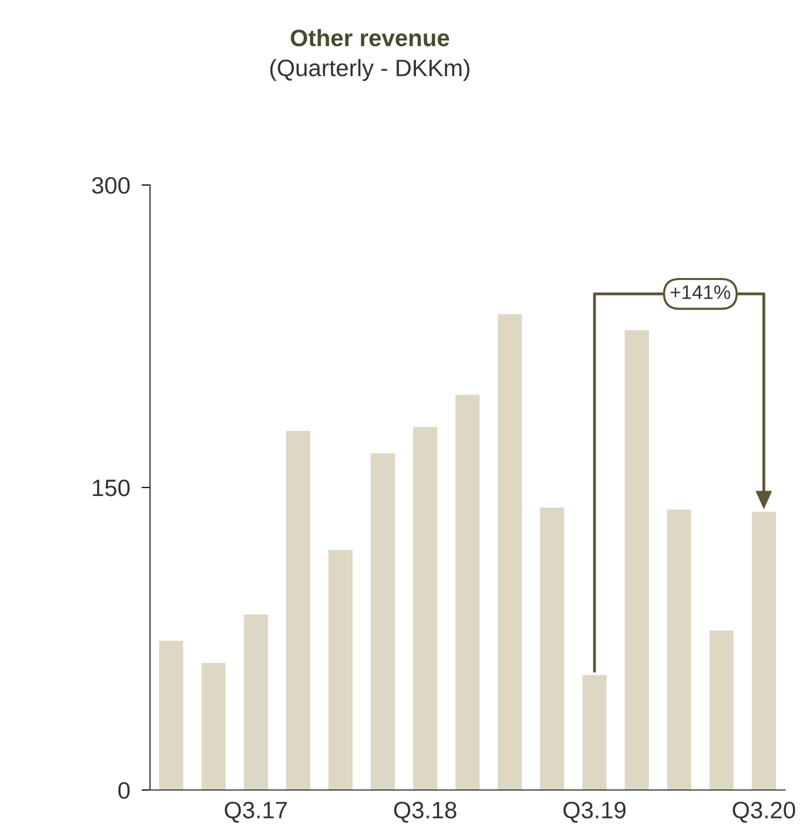  What do you see at coordinates (111, 488) in the screenshot?
I see `y-tick-label: 150` at bounding box center [111, 488].